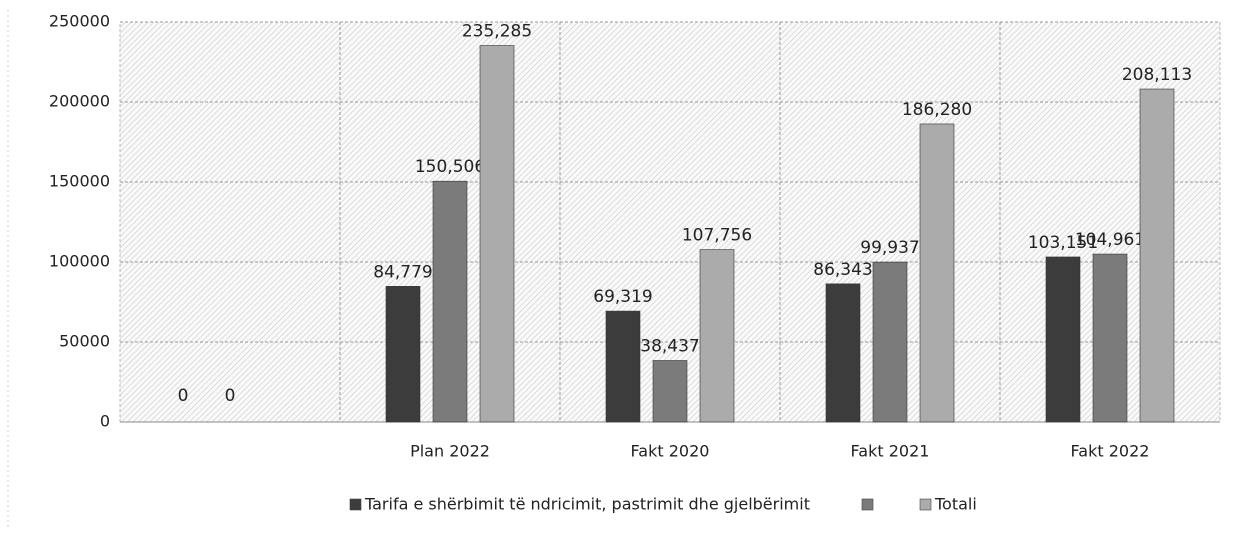  I want to click on x-tick-label: Fakt 2021, so click(890, 451).